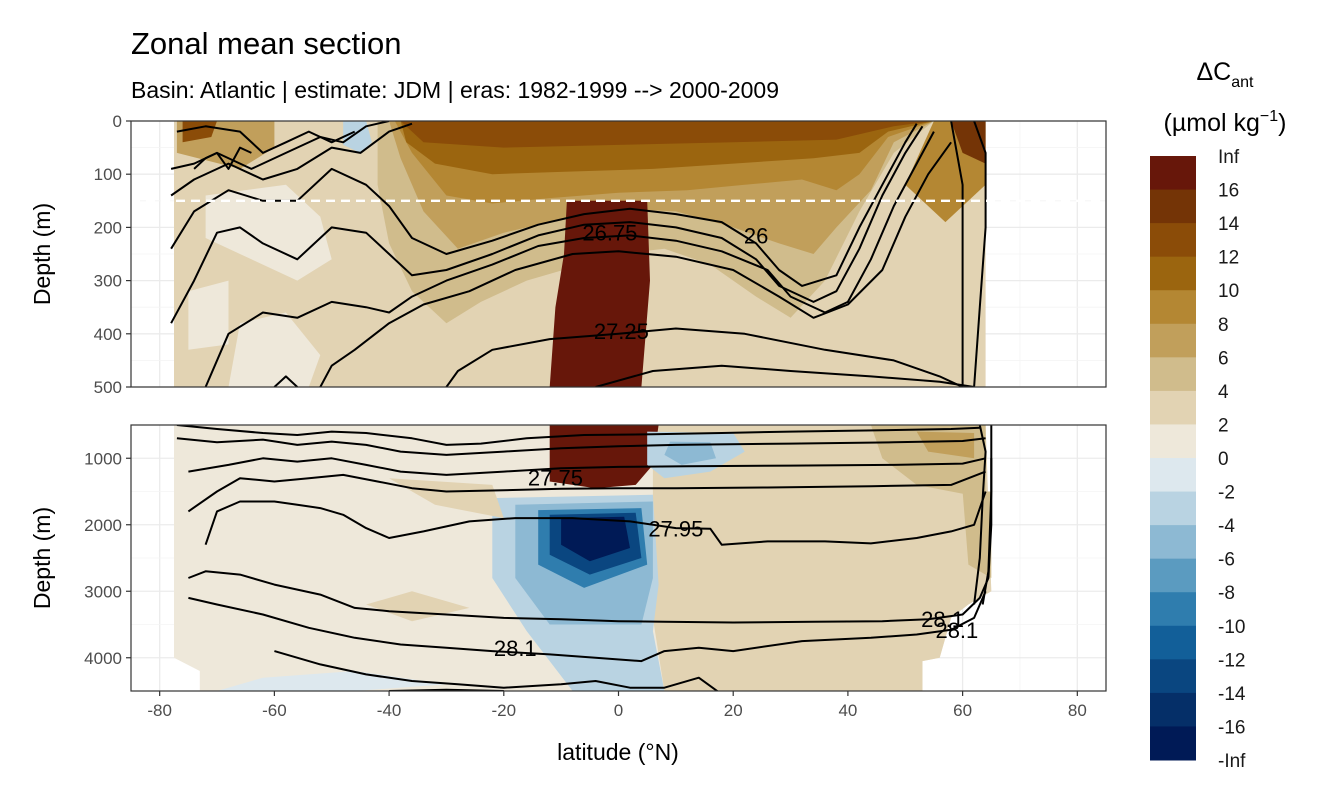 This screenshot has height=806, width=1344. I want to click on legend-label: -2, so click(1226, 493).